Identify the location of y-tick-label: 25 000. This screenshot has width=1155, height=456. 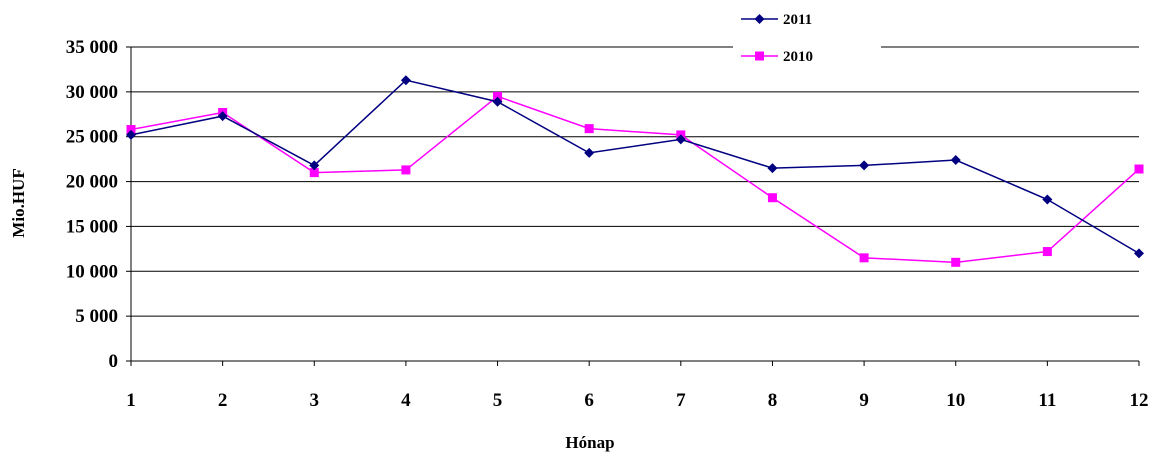
(92, 137).